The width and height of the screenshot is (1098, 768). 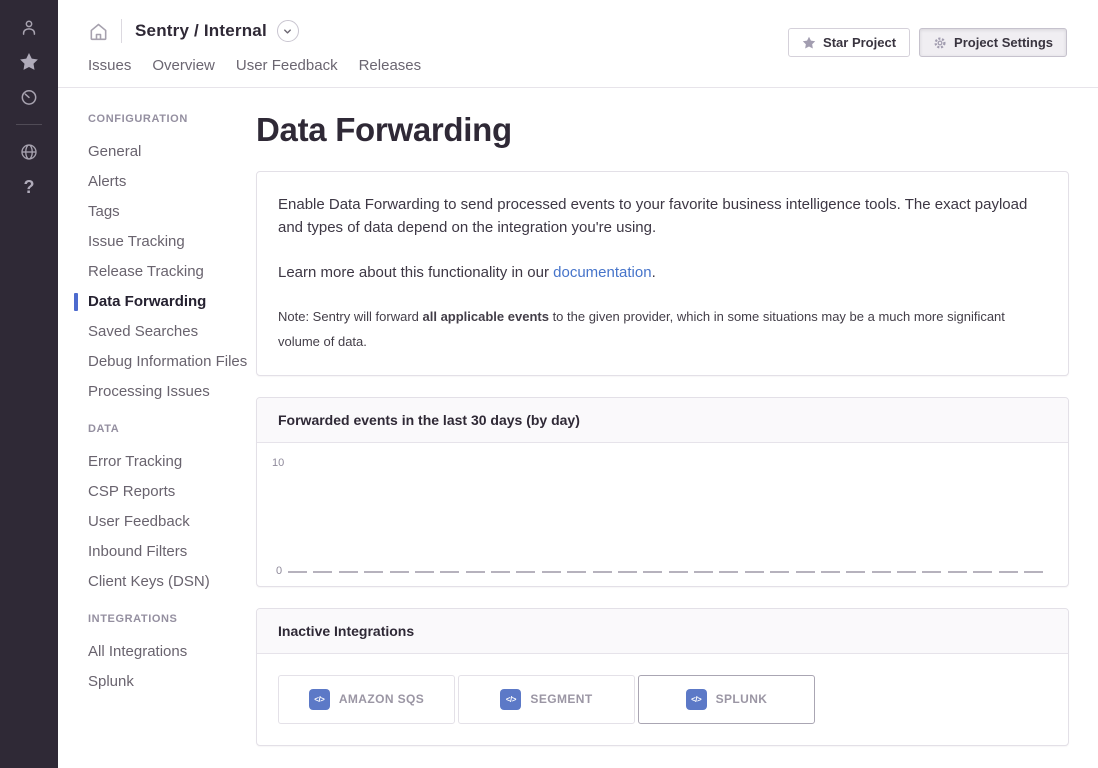 What do you see at coordinates (29, 124) in the screenshot?
I see `rail-divider` at bounding box center [29, 124].